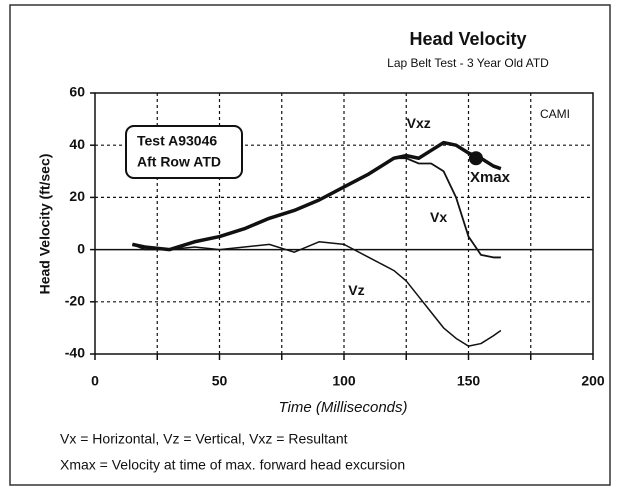  Describe the element at coordinates (184, 152) in the screenshot. I see `test-box` at that location.